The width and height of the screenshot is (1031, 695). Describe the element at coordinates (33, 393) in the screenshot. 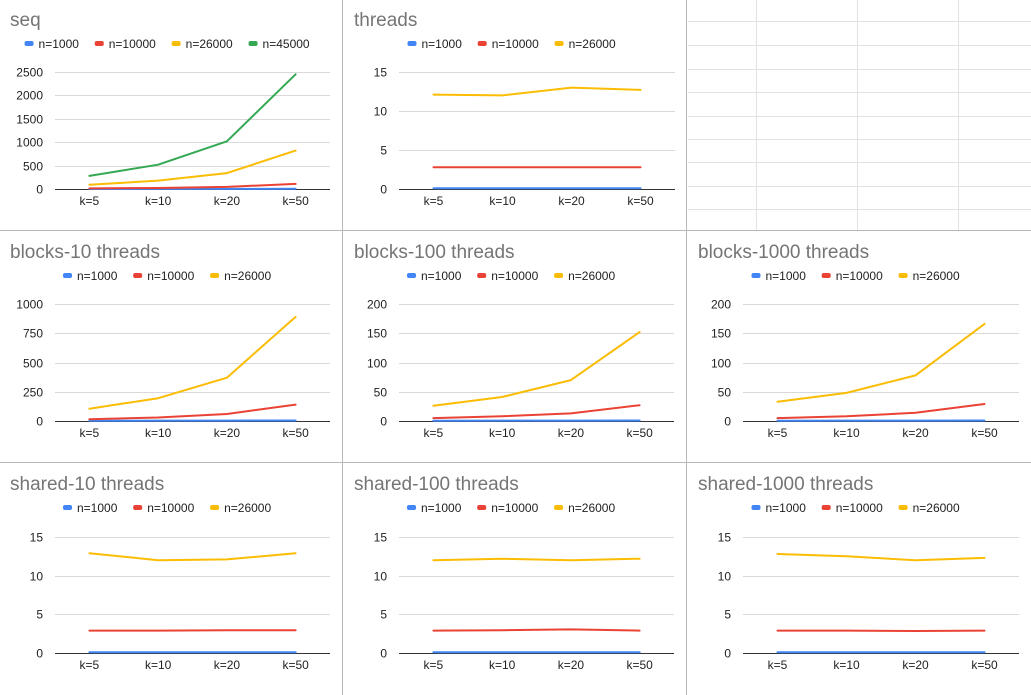

I see `y-tick-label: 250` at that location.